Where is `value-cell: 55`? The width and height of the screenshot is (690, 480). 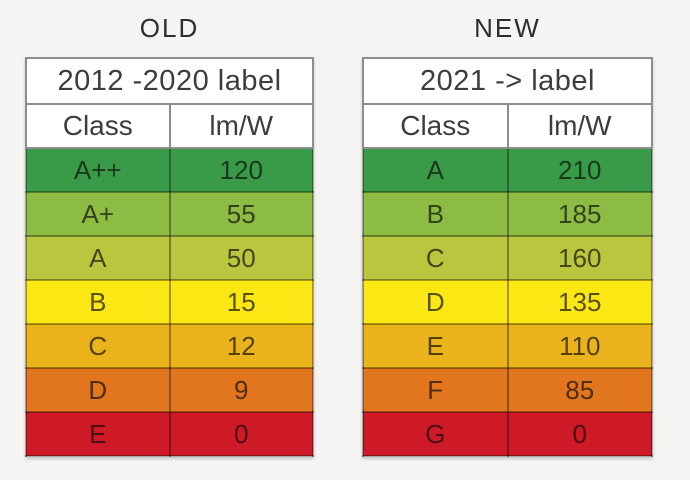 value-cell: 55 is located at coordinates (241, 214).